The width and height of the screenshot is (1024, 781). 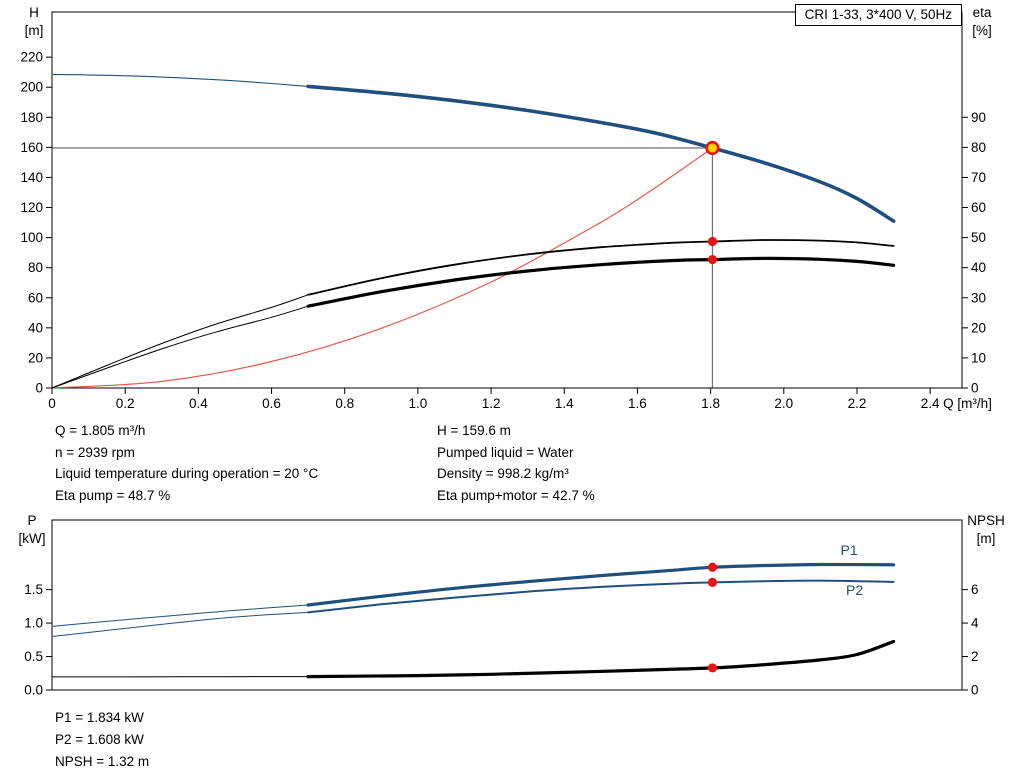 I want to click on left-tick-label: 1.0, so click(x=33, y=623).